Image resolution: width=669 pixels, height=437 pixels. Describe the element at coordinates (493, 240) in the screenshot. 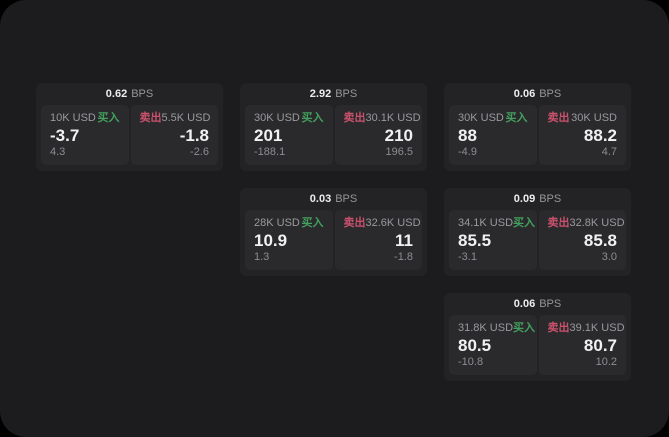

I see `buy-panel: 34.1K USD 买入 85.5 -3.1` at that location.